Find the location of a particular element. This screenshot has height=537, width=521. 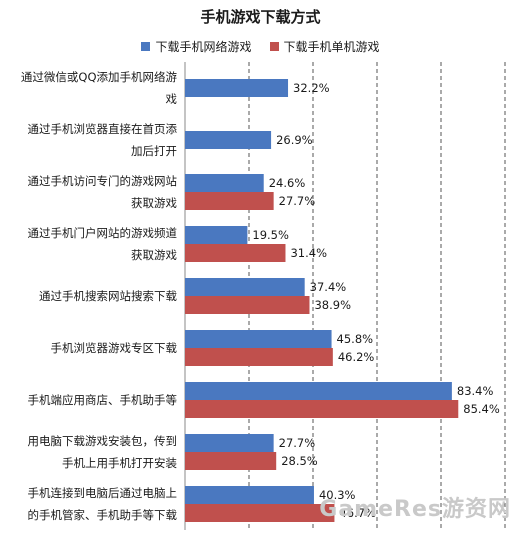

category-label: 手机端应用商店、手机助手等 is located at coordinates (103, 400).